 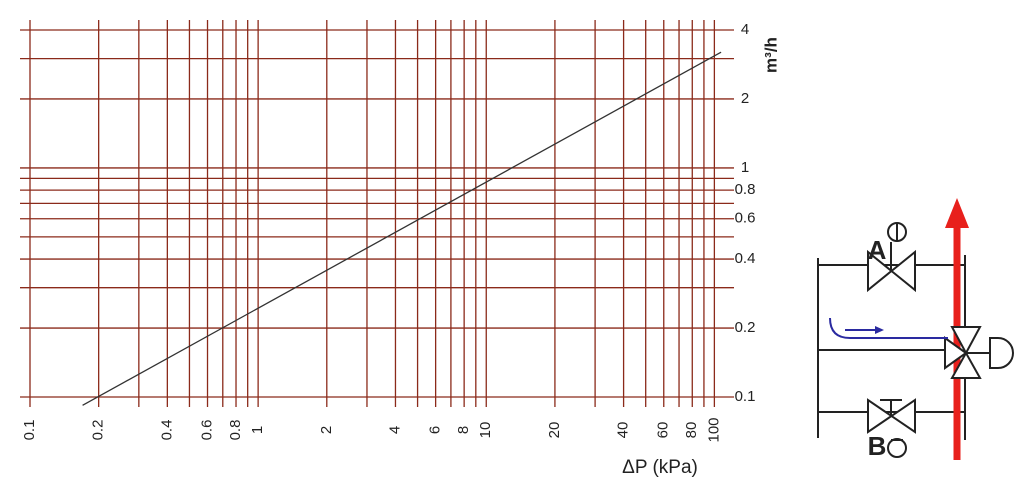 What do you see at coordinates (463, 430) in the screenshot?
I see `x-tick-label: 8` at bounding box center [463, 430].